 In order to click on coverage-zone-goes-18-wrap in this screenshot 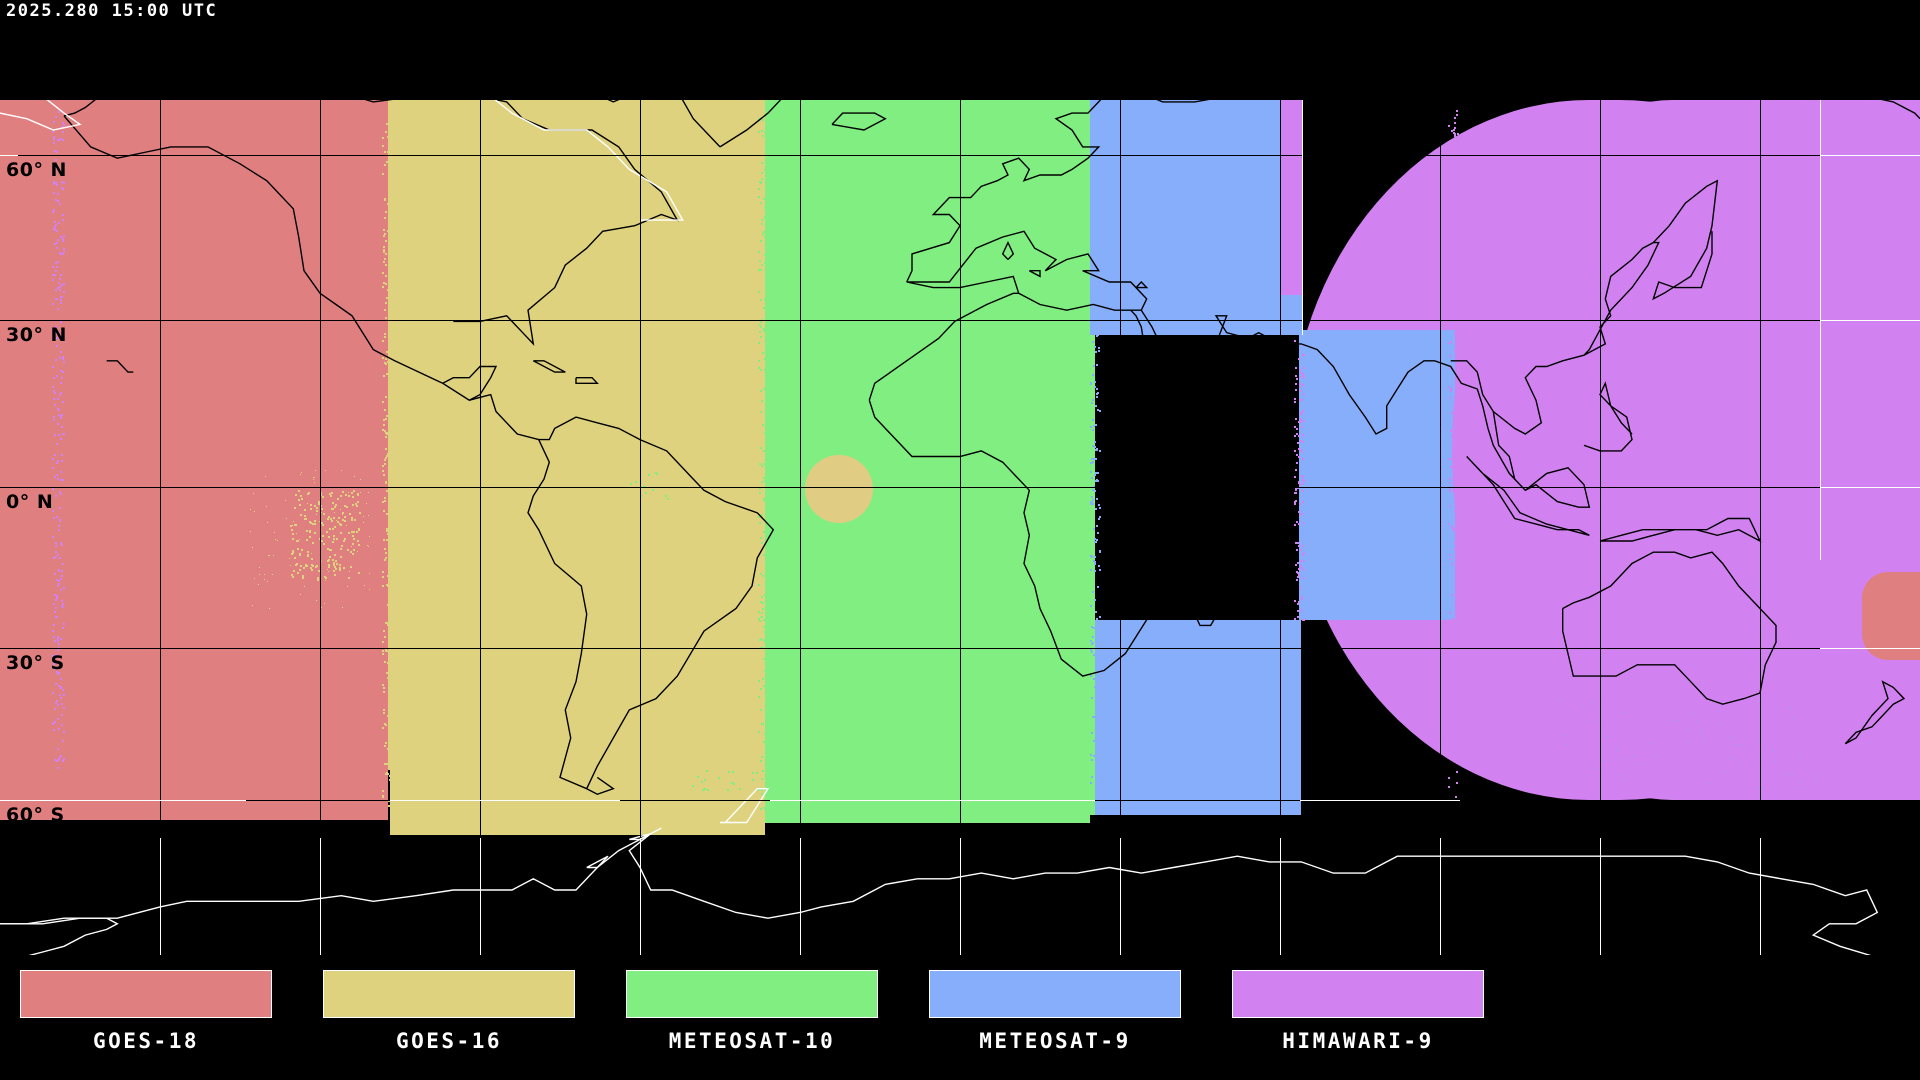, I will do `click(1891, 616)`.